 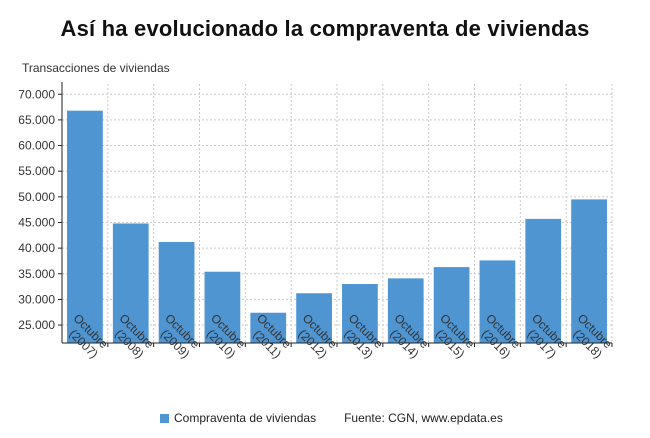 I want to click on legend-series-label: Compraventa de viviendas, so click(x=245, y=418).